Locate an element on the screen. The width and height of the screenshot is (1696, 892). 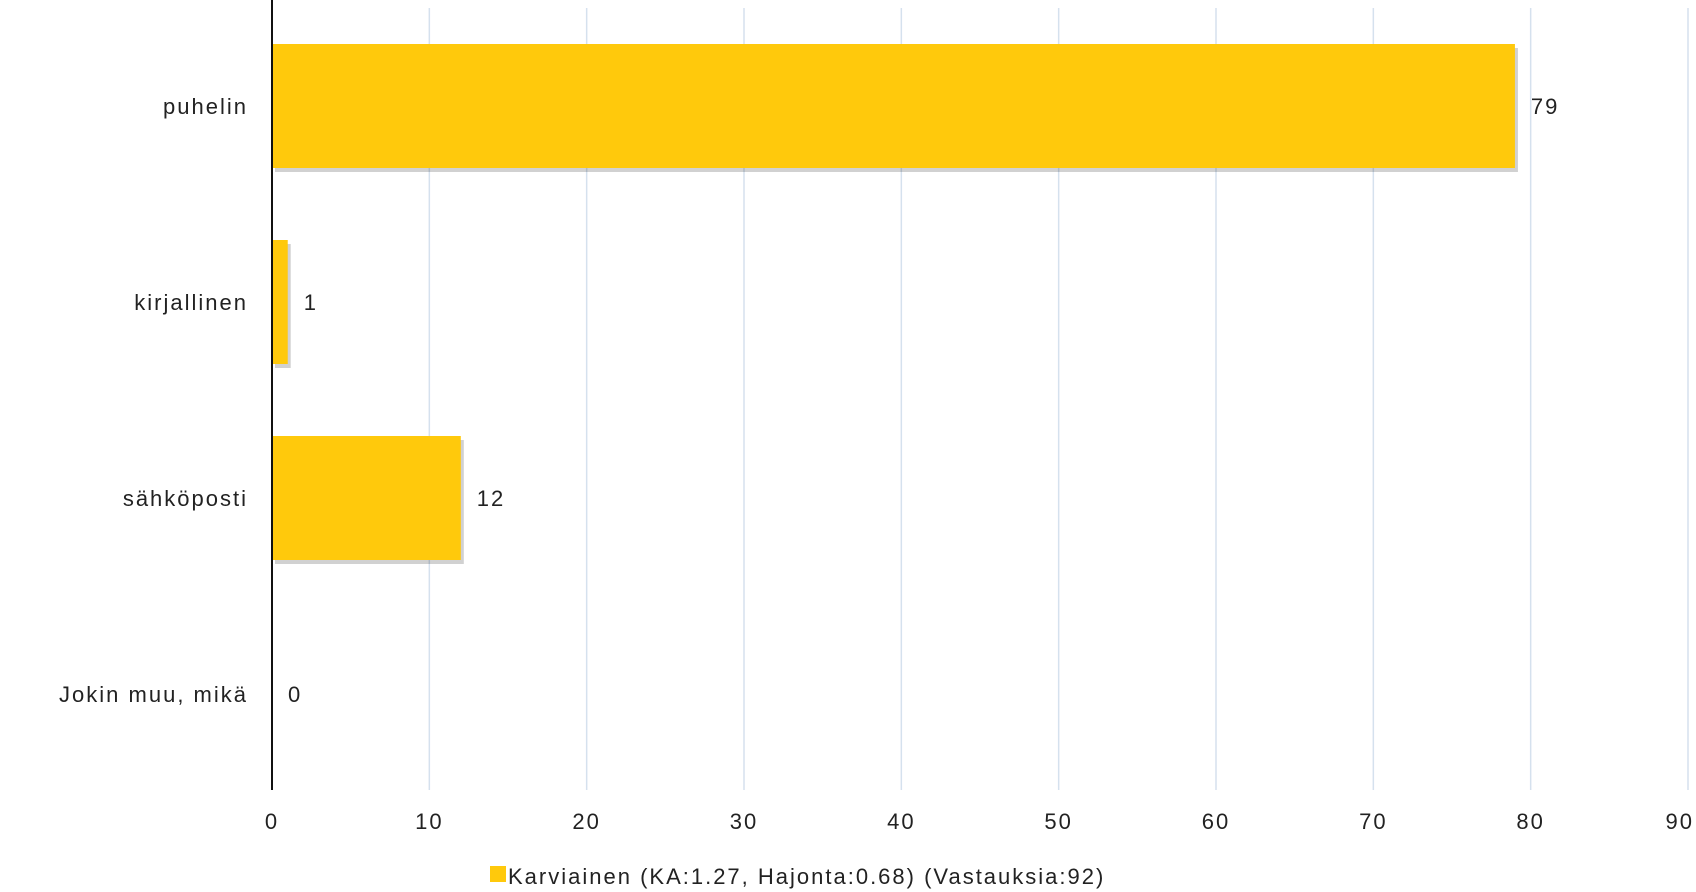
x-tick-label: 20 is located at coordinates (586, 821).